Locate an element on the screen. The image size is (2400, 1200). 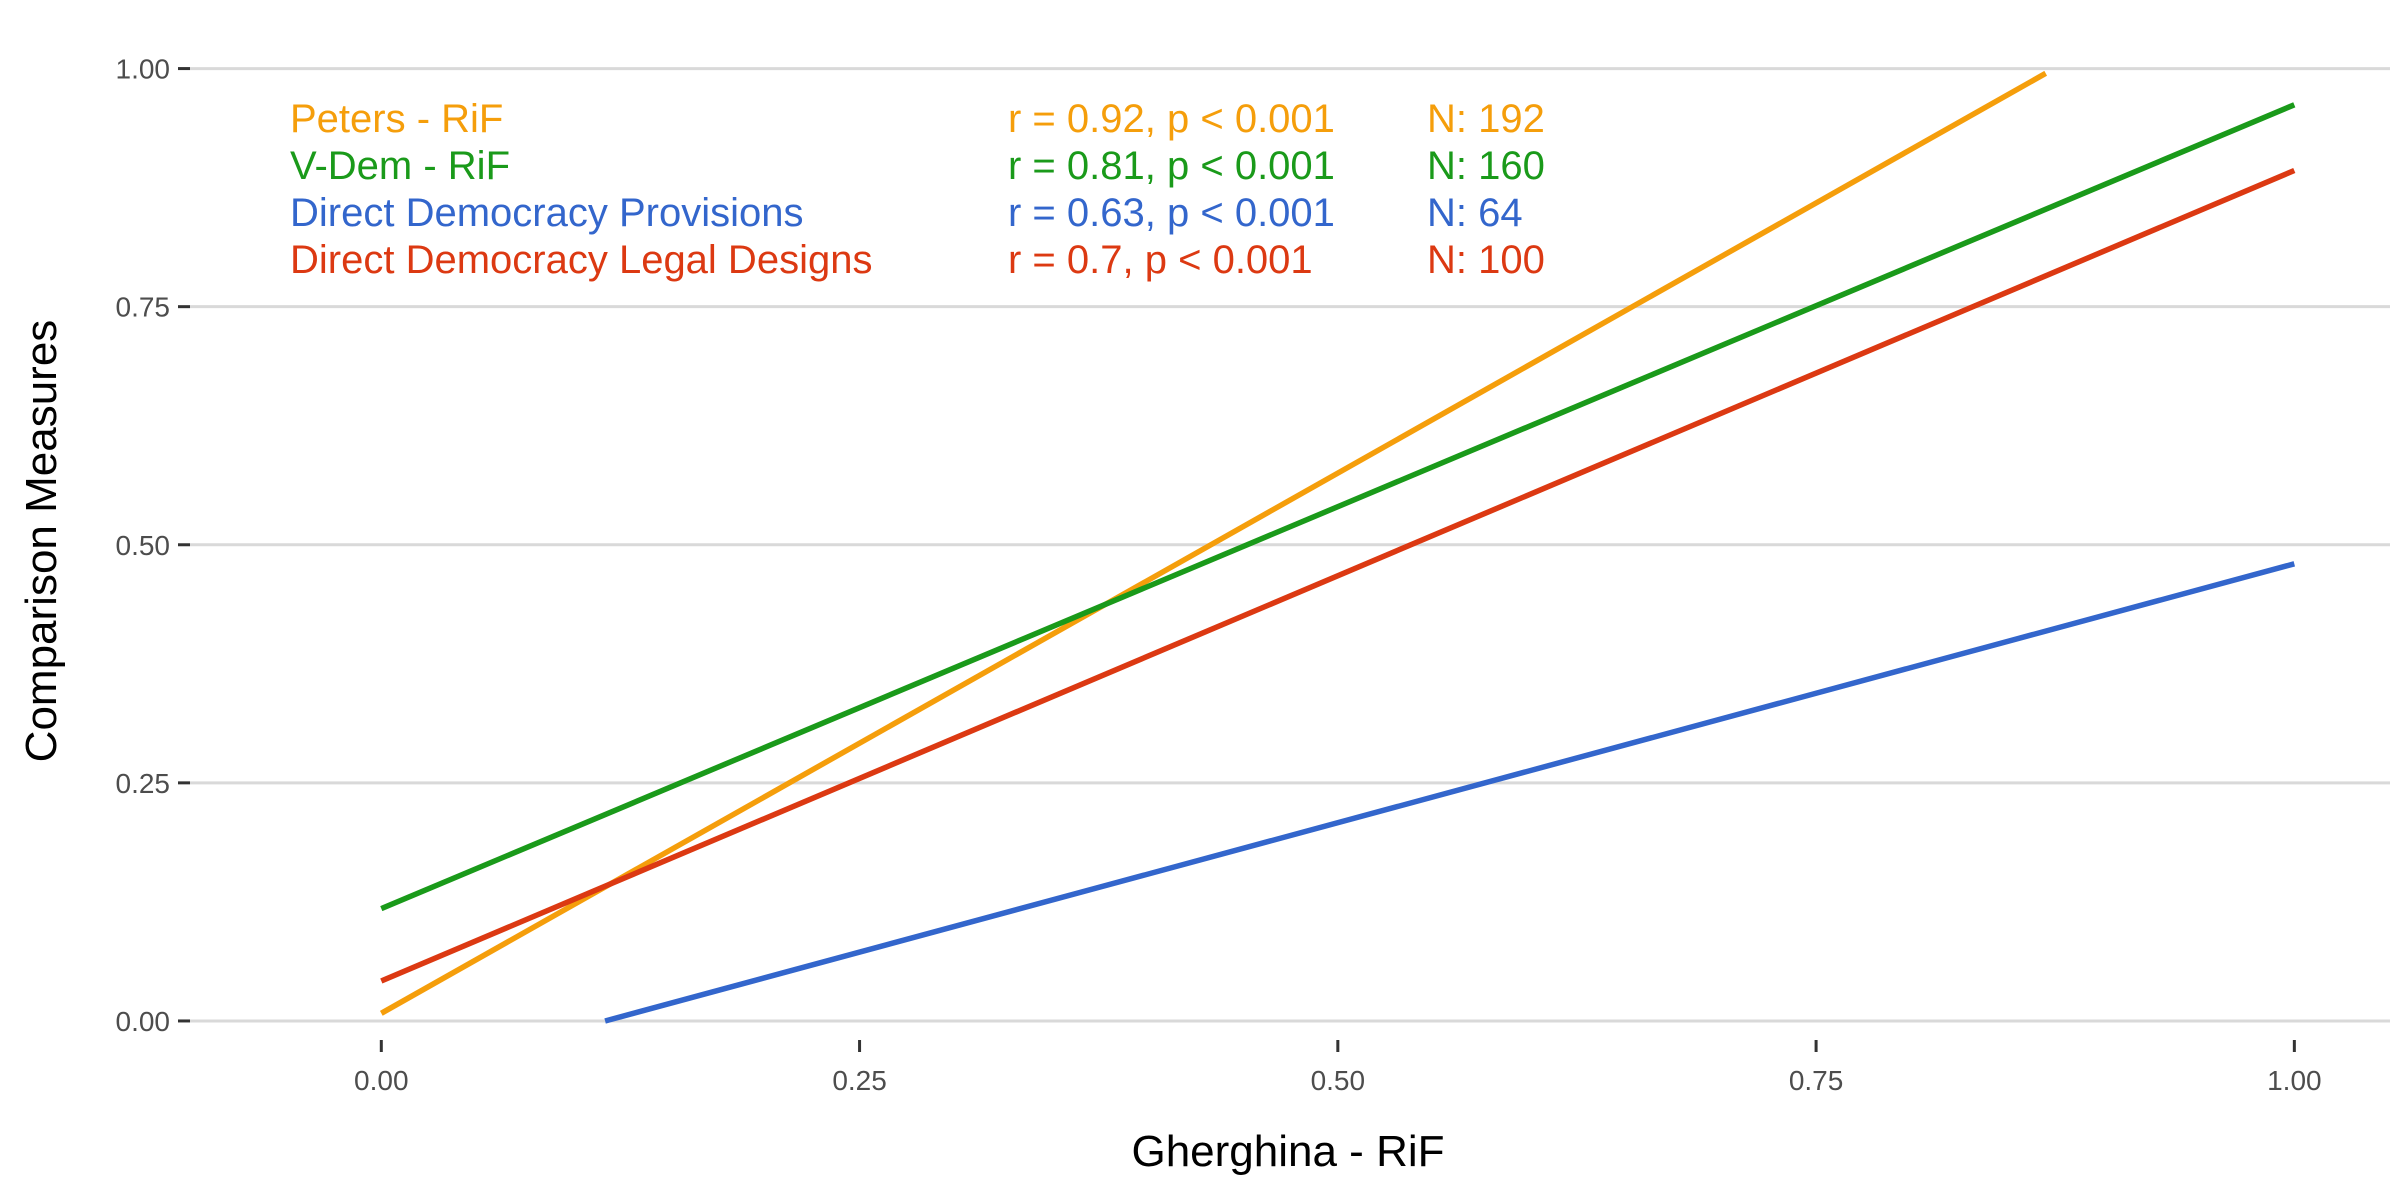
y-tick-label: 0.75 is located at coordinates (143, 307).